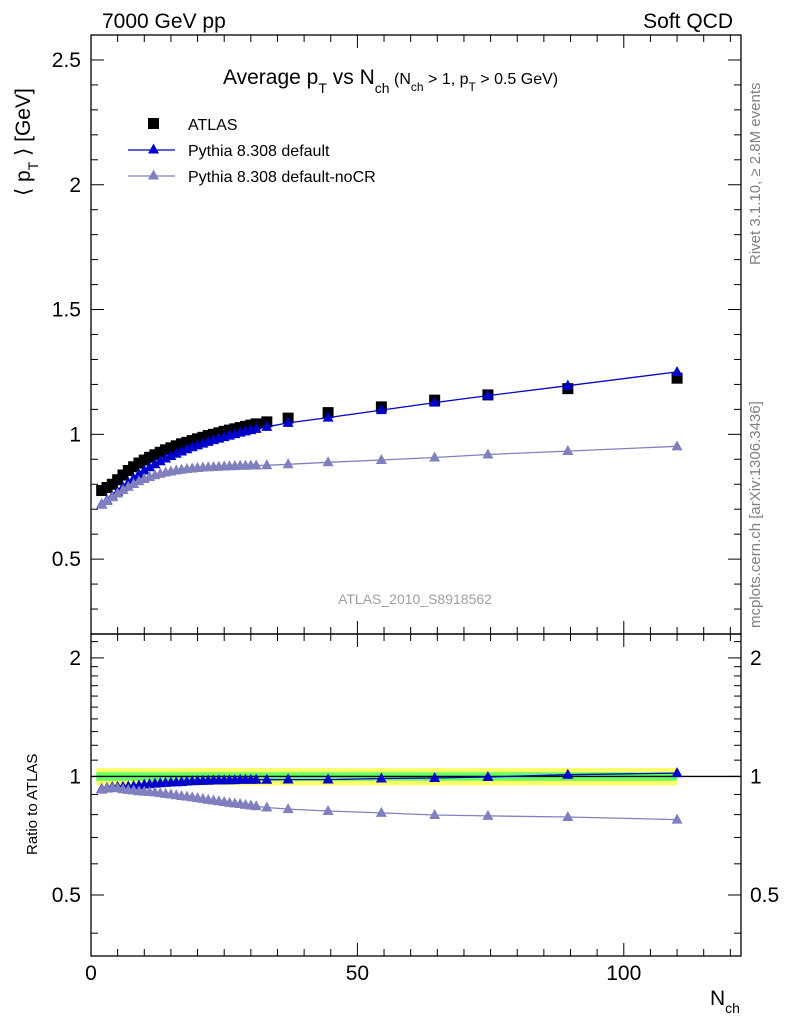  Describe the element at coordinates (75, 185) in the screenshot. I see `main-ytick-label: 2` at that location.